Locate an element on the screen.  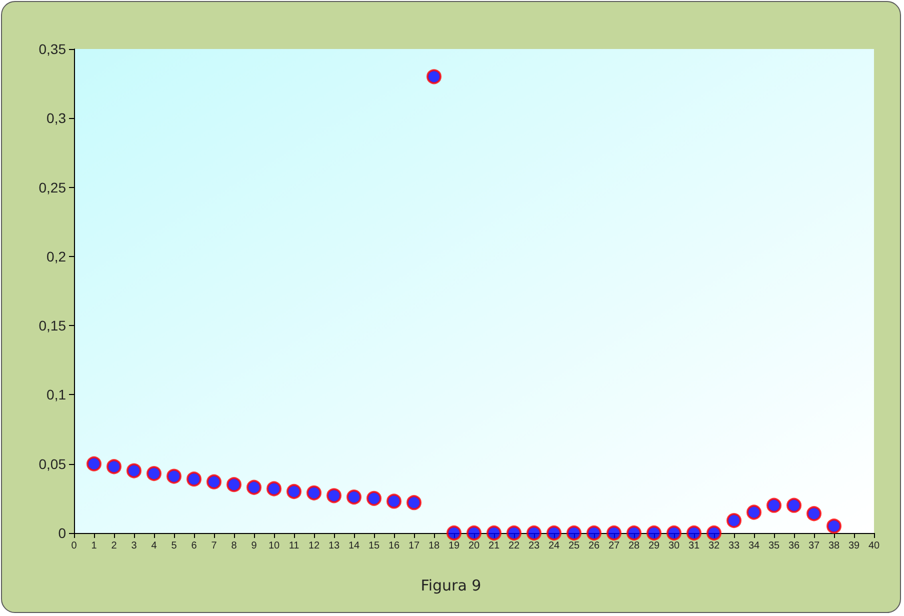
x-tick-label: 5 is located at coordinates (174, 546).